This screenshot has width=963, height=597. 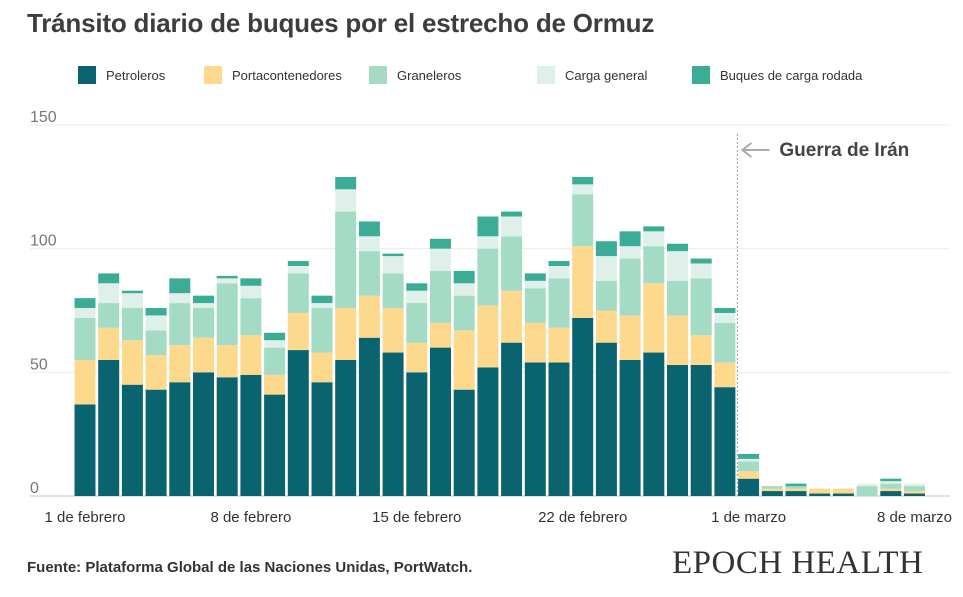 I want to click on x-tick-label: 1 de marzo, so click(x=748, y=517).